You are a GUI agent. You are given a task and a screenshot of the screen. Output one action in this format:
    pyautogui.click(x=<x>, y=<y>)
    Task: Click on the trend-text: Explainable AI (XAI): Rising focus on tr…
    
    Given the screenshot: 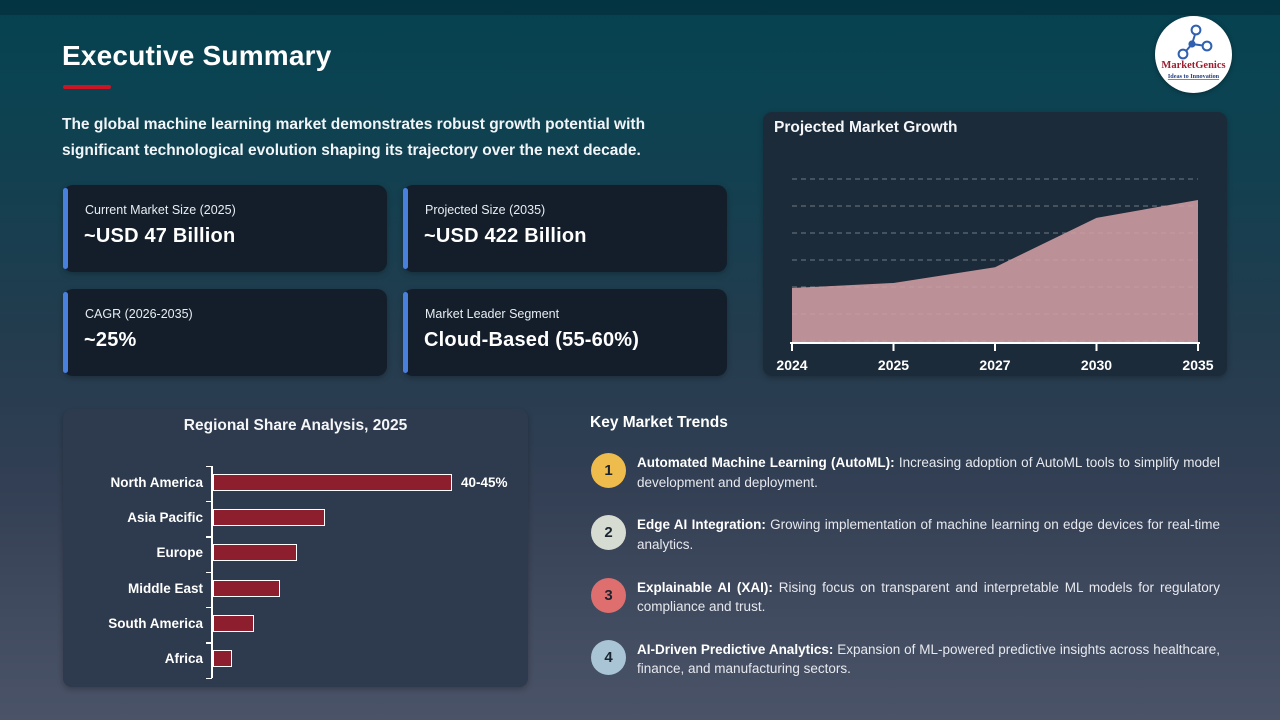 What is the action you would take?
    pyautogui.click(x=928, y=597)
    